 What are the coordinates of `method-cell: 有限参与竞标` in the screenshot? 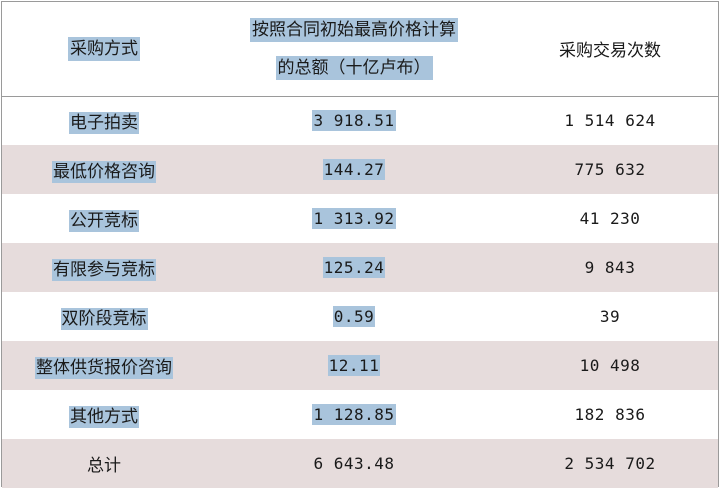 It's located at (104, 267).